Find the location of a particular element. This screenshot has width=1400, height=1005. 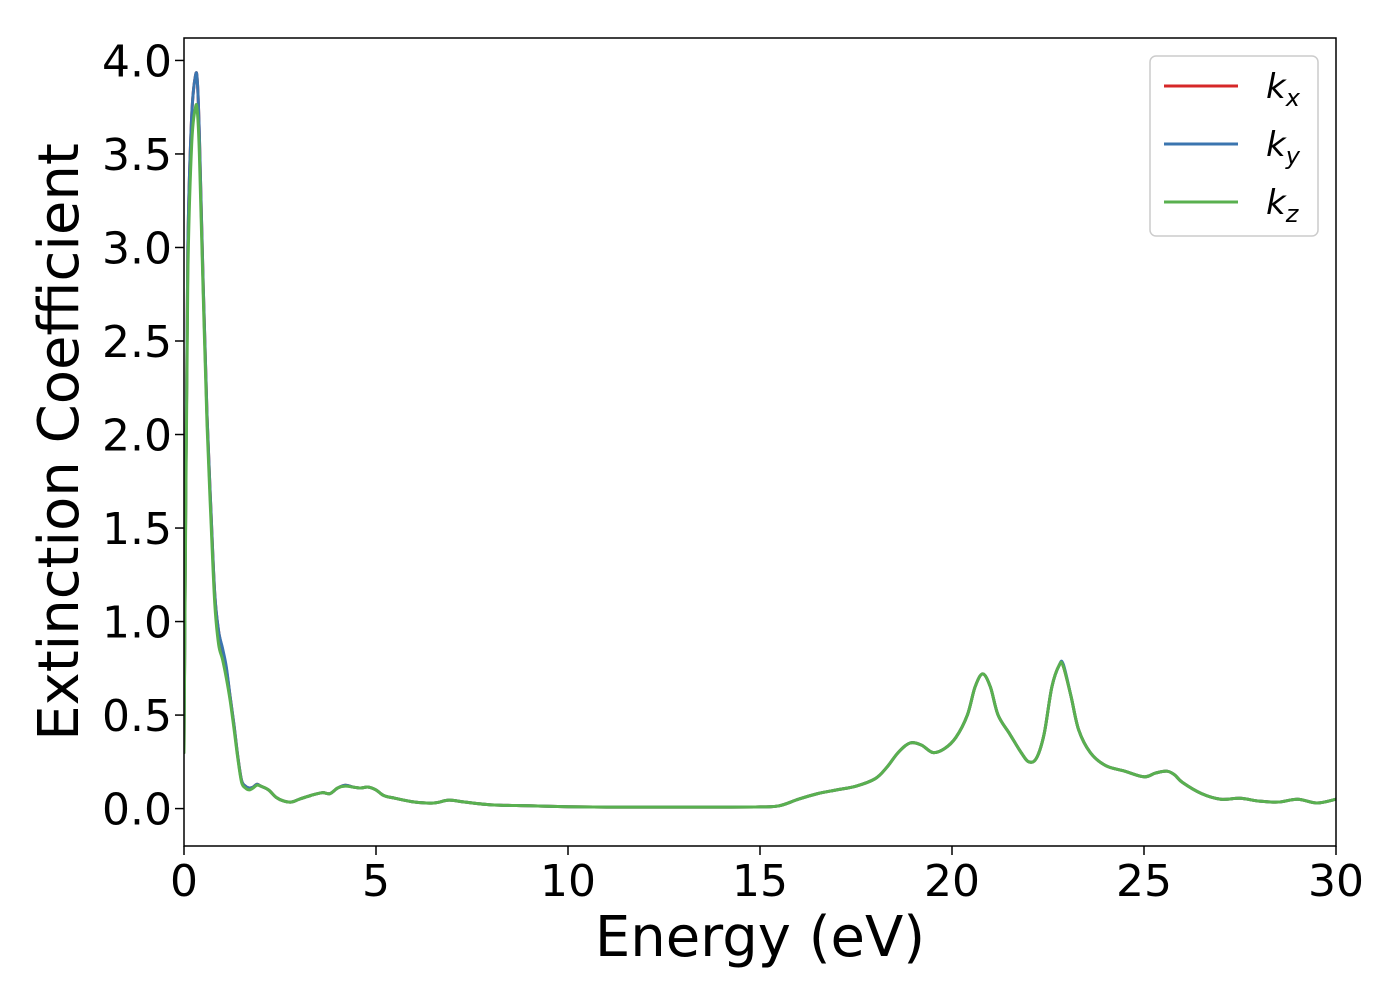

x-tick-label: 15 is located at coordinates (760, 881).